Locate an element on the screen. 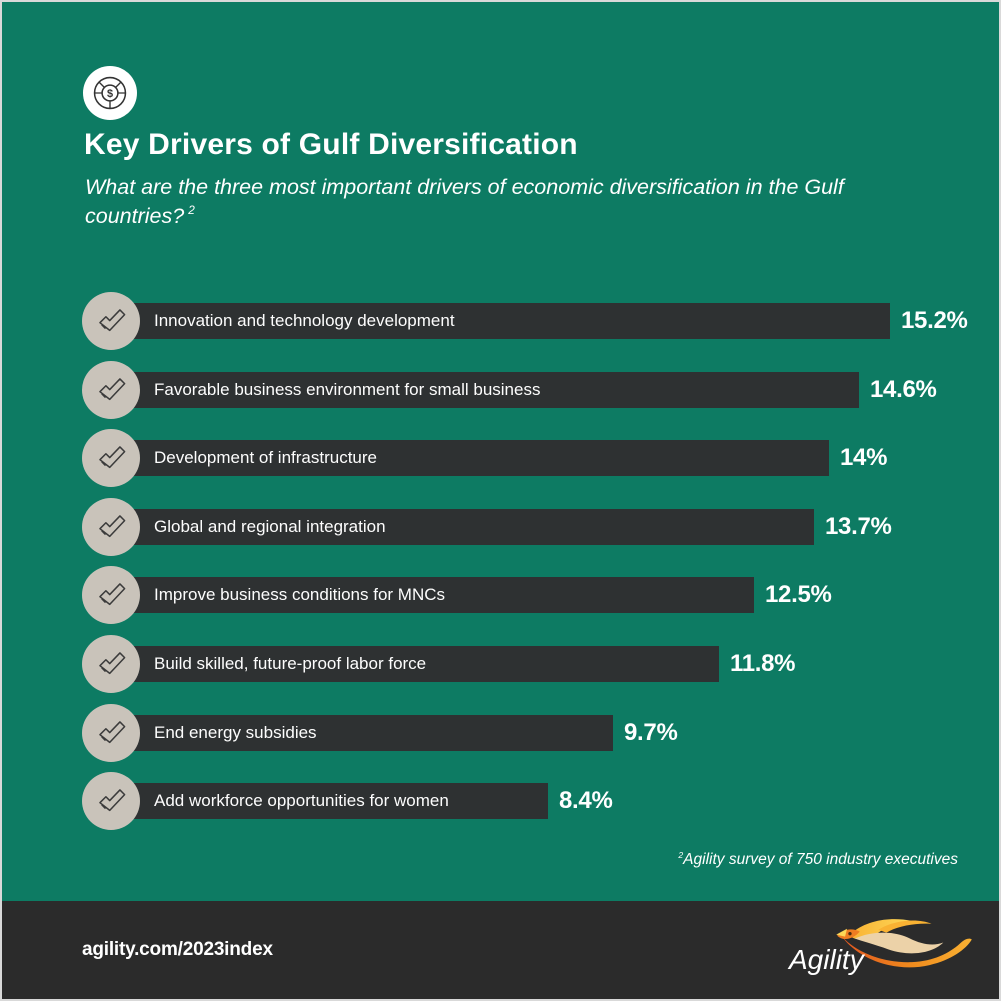 This screenshot has width=1001, height=1001. bar-label: Development of infrastructure is located at coordinates (265, 458).